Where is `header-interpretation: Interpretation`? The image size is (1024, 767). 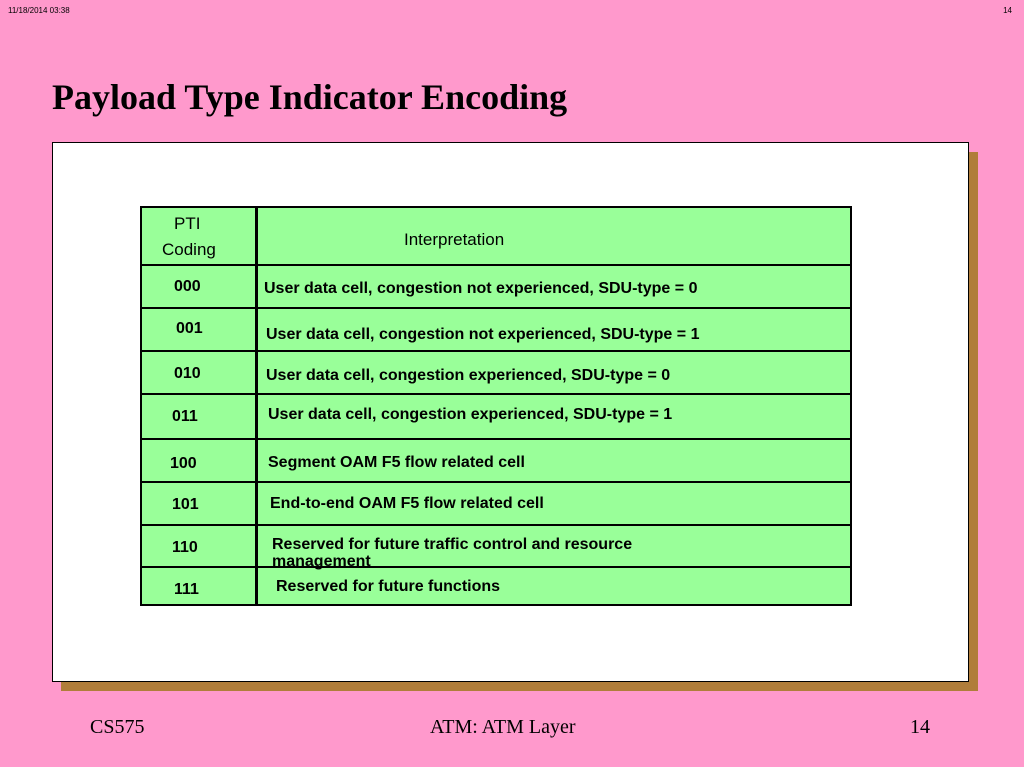
header-interpretation: Interpretation is located at coordinates (454, 239).